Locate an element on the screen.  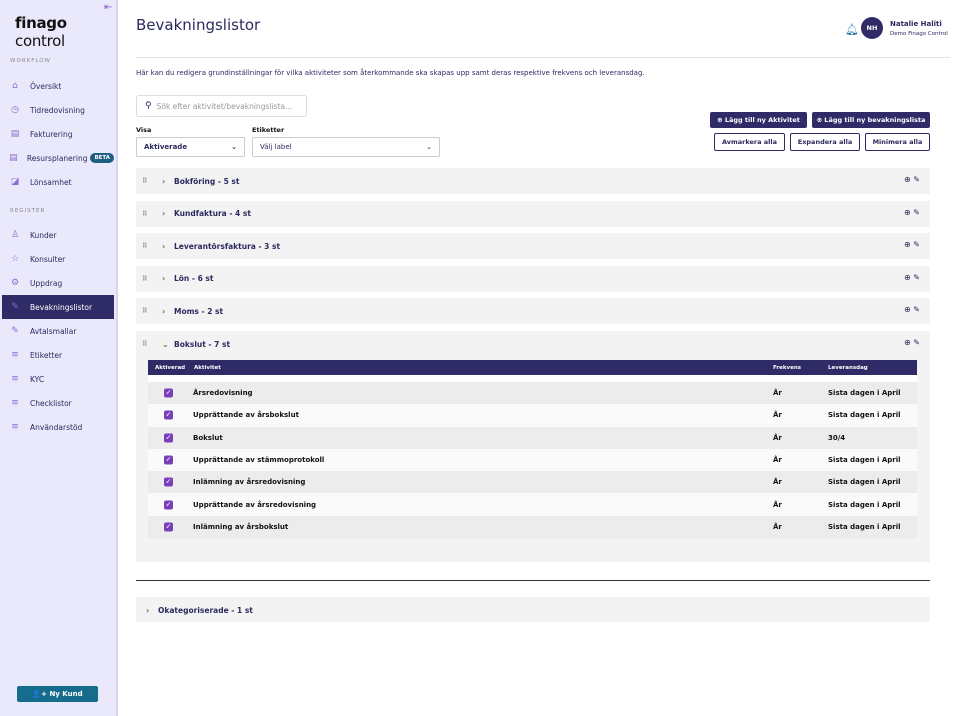
chevron-down-icon: ⌄ is located at coordinates (165, 344).